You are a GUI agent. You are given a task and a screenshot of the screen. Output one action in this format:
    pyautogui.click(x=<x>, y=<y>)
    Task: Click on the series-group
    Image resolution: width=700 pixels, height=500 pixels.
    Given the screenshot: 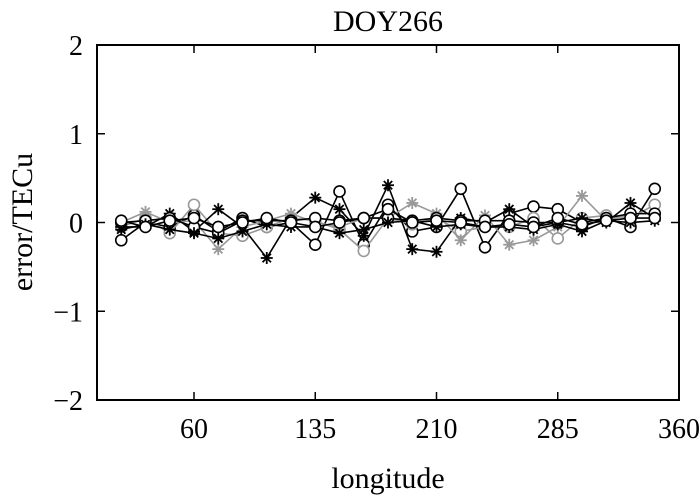 What is the action you would take?
    pyautogui.click(x=388, y=221)
    